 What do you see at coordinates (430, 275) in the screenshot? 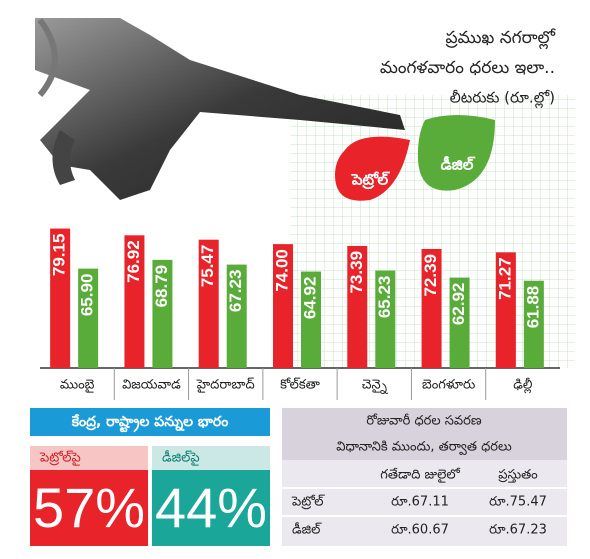
I see `value-label: 72.39` at bounding box center [430, 275].